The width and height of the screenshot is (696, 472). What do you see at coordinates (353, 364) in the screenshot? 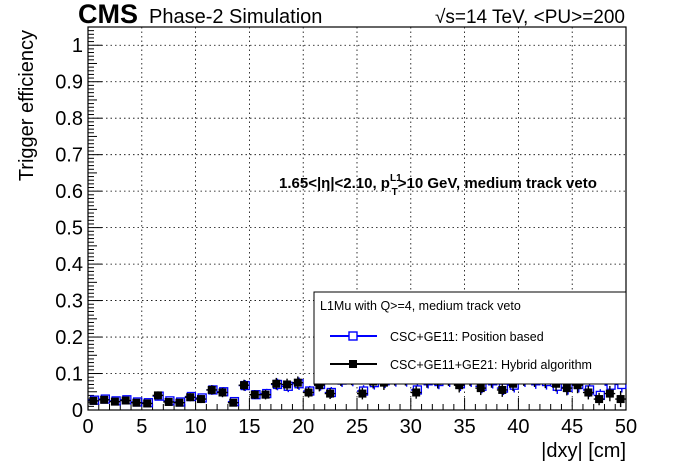
I see `legend-marker-hybrid` at bounding box center [353, 364].